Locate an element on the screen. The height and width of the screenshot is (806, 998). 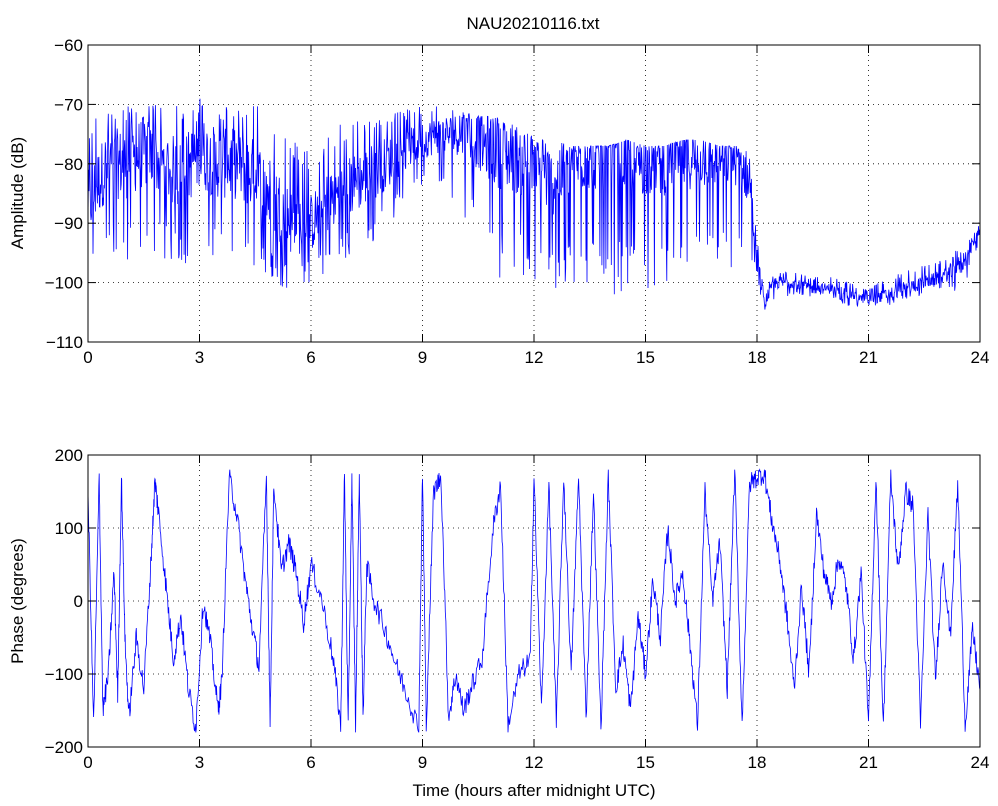
phase-xtick-label: 21 is located at coordinates (868, 762).